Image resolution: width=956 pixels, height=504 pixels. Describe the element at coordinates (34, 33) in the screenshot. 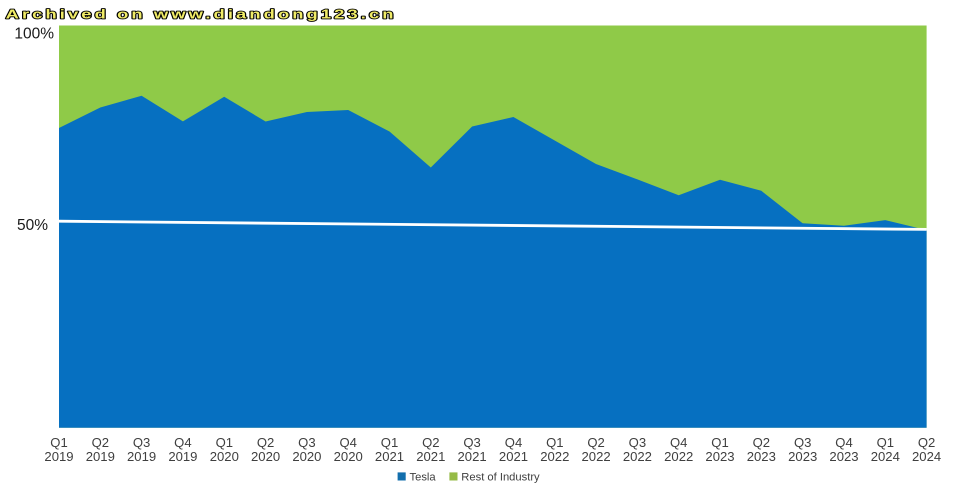

I see `svg-text: 100%` at that location.